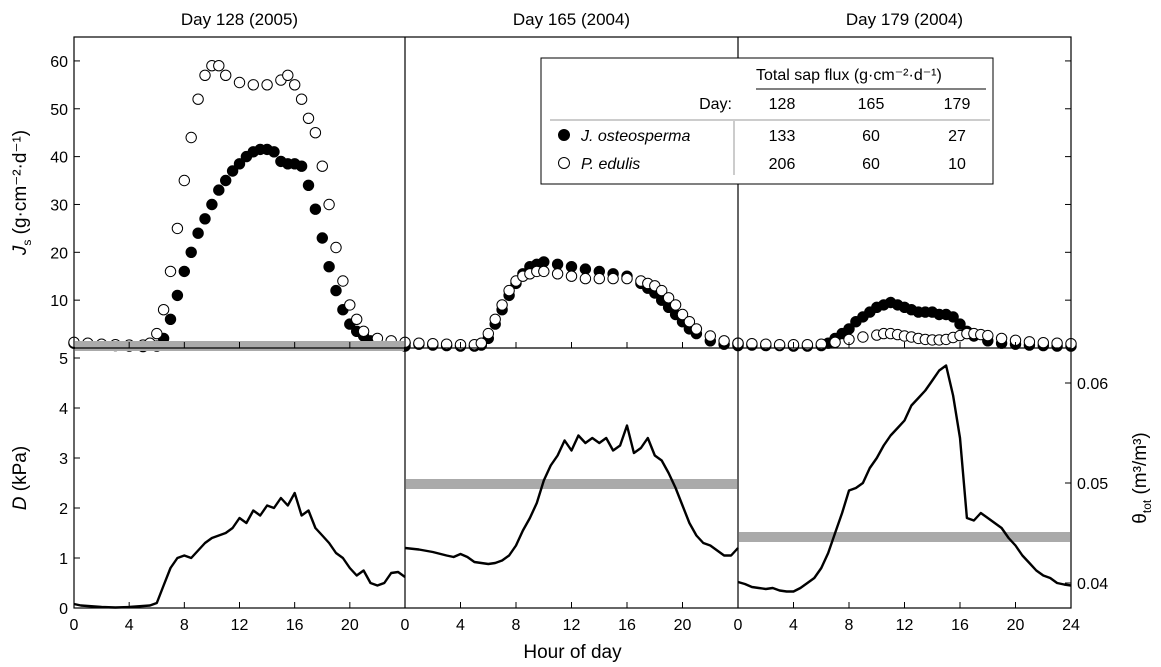  What do you see at coordinates (571, 19) in the screenshot?
I see `panel-title-day165: Day 165 (2004)` at bounding box center [571, 19].